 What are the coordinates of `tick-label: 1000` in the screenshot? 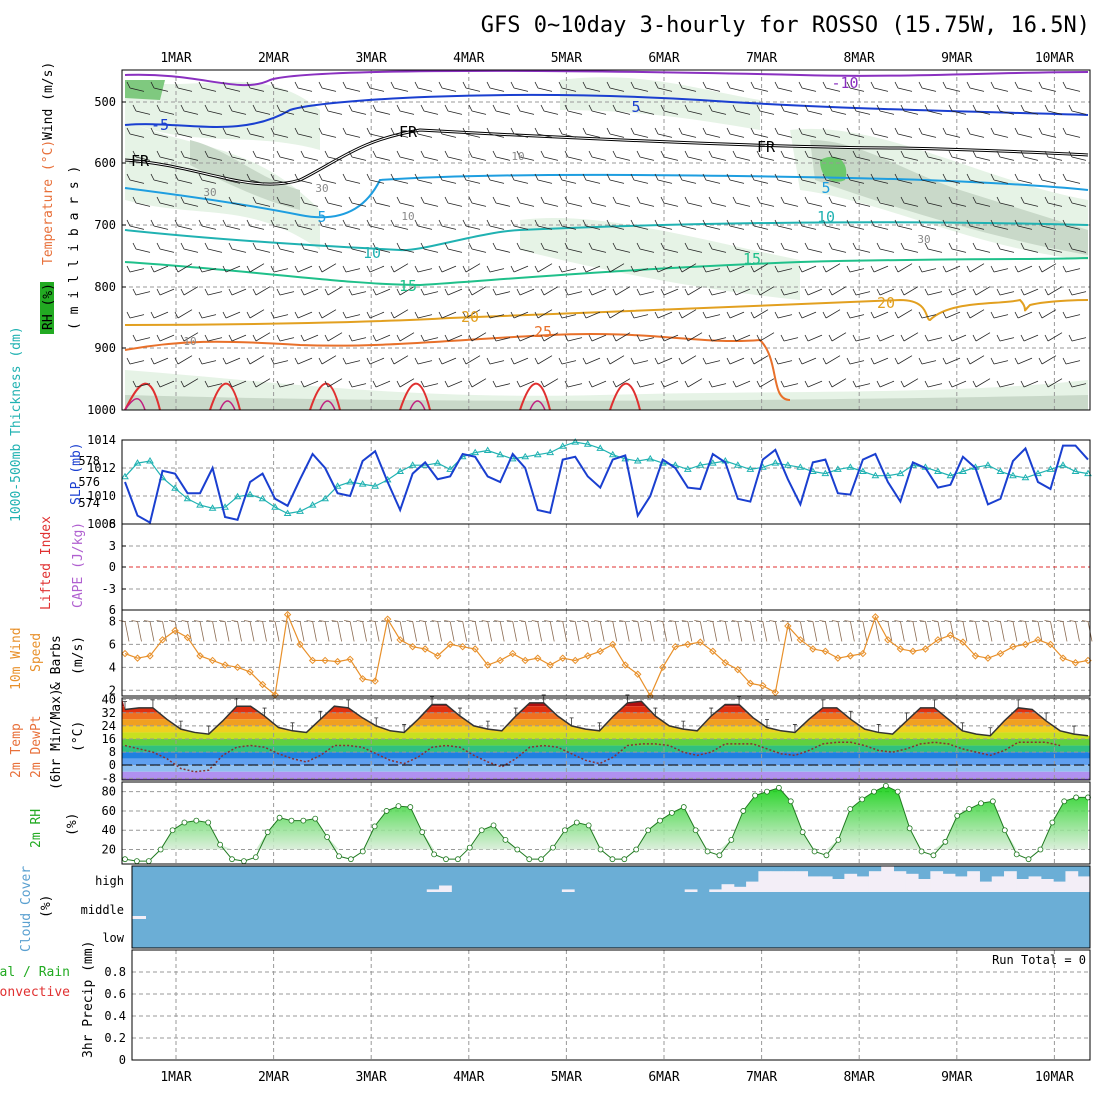 It's located at (101, 410).